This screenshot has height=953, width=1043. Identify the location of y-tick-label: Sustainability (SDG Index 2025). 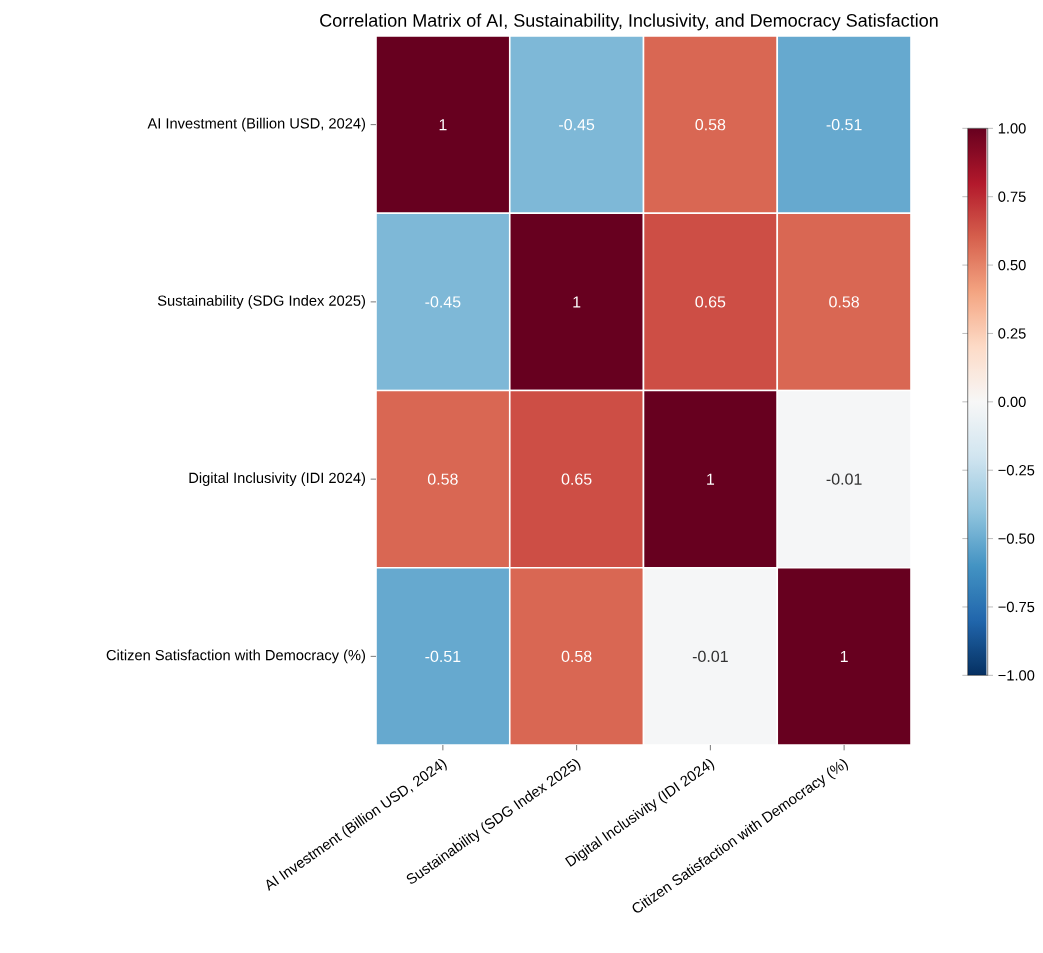
(261, 302).